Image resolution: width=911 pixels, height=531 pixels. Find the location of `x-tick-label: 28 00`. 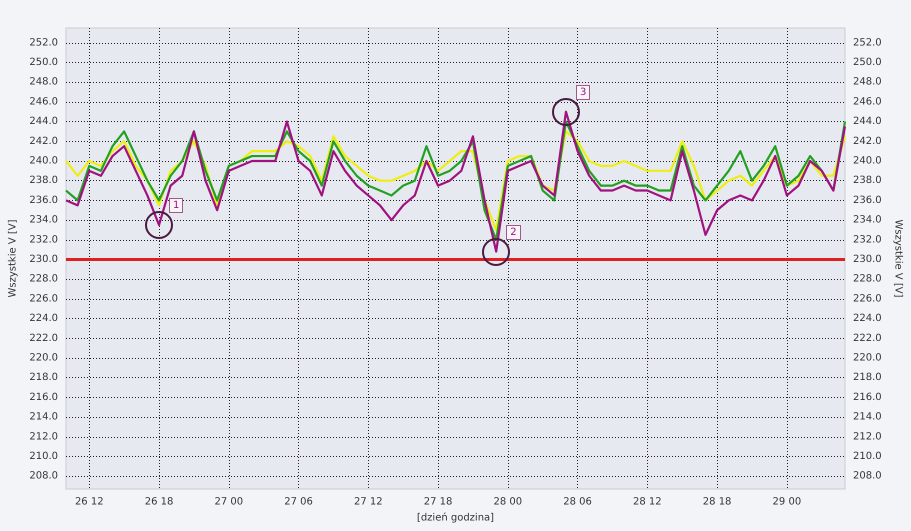

x-tick-label: 28 00 is located at coordinates (508, 502).